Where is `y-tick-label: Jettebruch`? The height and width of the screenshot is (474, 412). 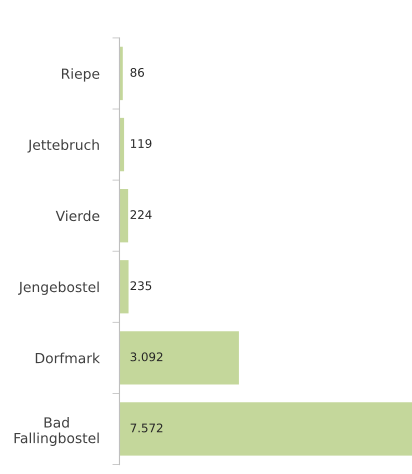 y-tick-label: Jettebruch is located at coordinates (63, 146).